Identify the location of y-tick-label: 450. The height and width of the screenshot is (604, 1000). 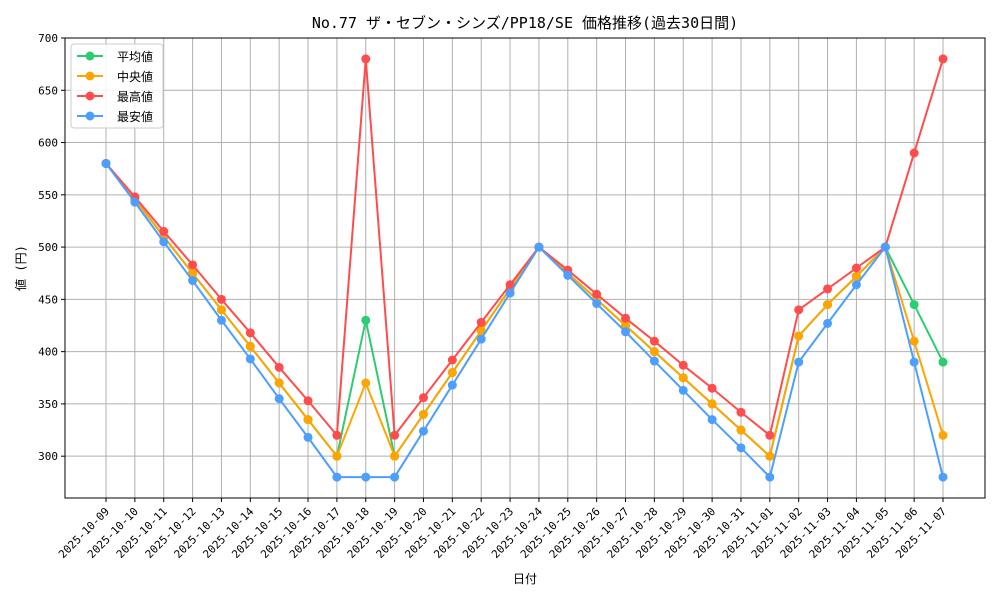
(48, 299).